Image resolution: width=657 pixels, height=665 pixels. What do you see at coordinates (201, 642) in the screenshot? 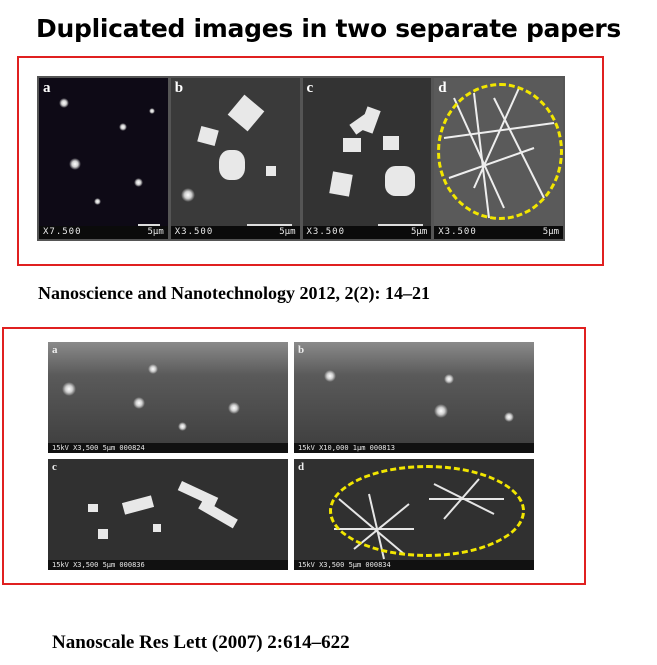
I see `paper2-citation: Nanoscale Res Lett (2007) 2:614–622` at bounding box center [201, 642].